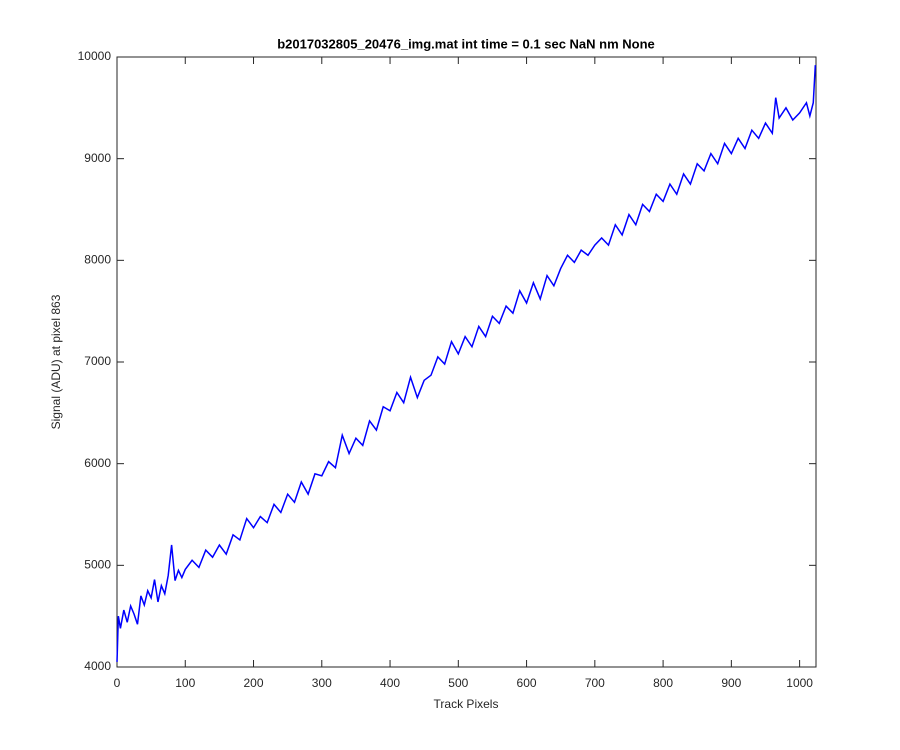  What do you see at coordinates (95, 56) in the screenshot?
I see `y-tick-label: 10000` at bounding box center [95, 56].